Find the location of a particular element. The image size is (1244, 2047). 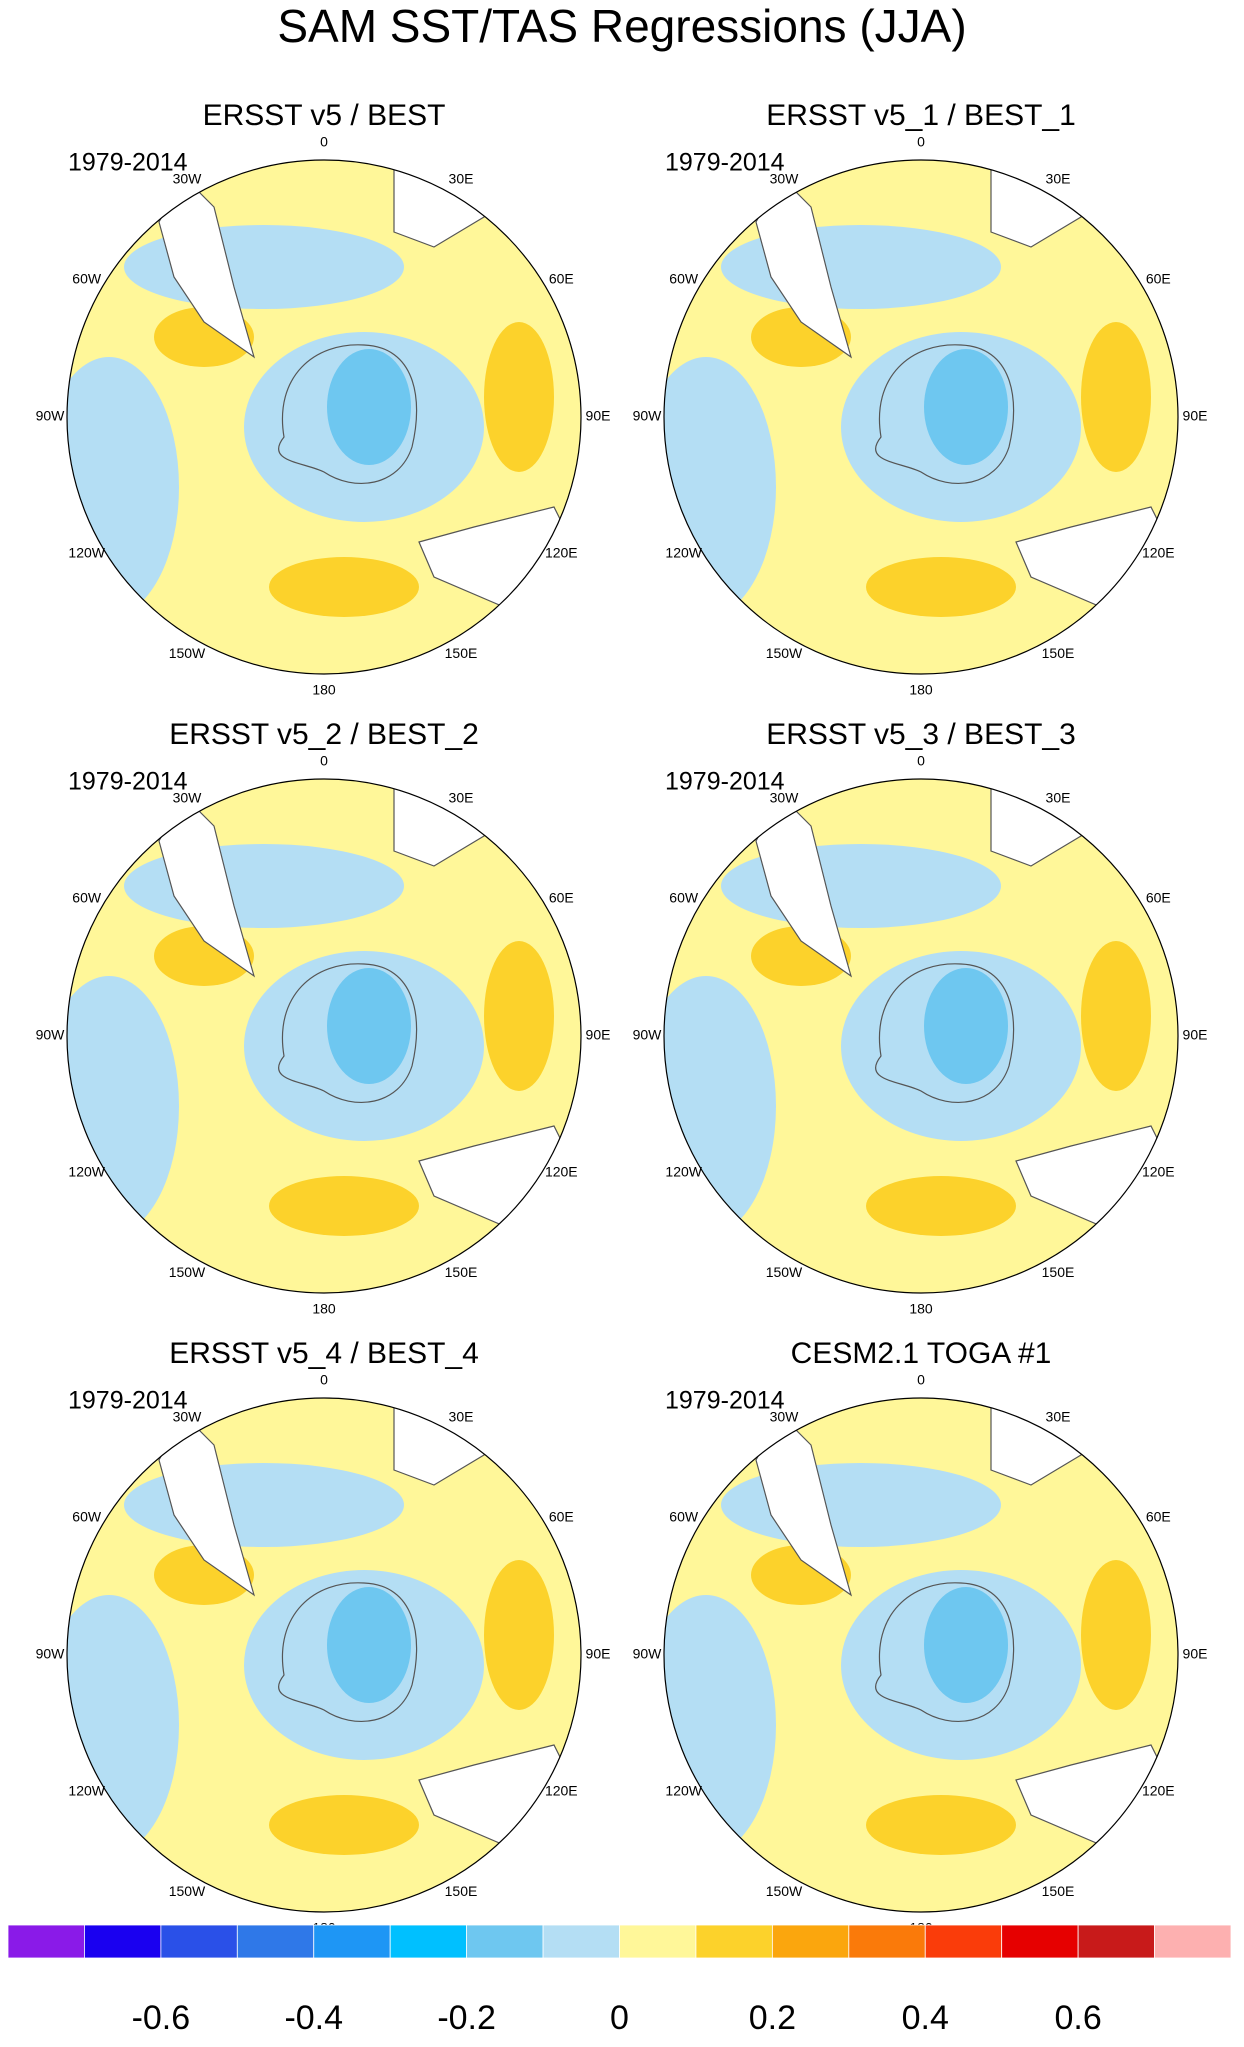

colorbar-tick-label: -0.6 is located at coordinates (161, 2018).